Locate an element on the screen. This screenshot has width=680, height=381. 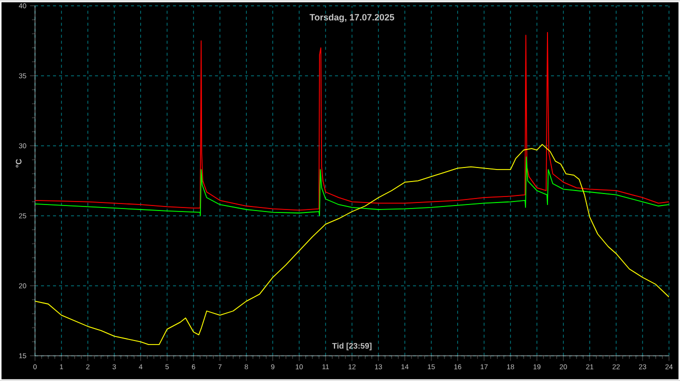
y-axis-title: °C is located at coordinates (19, 163).